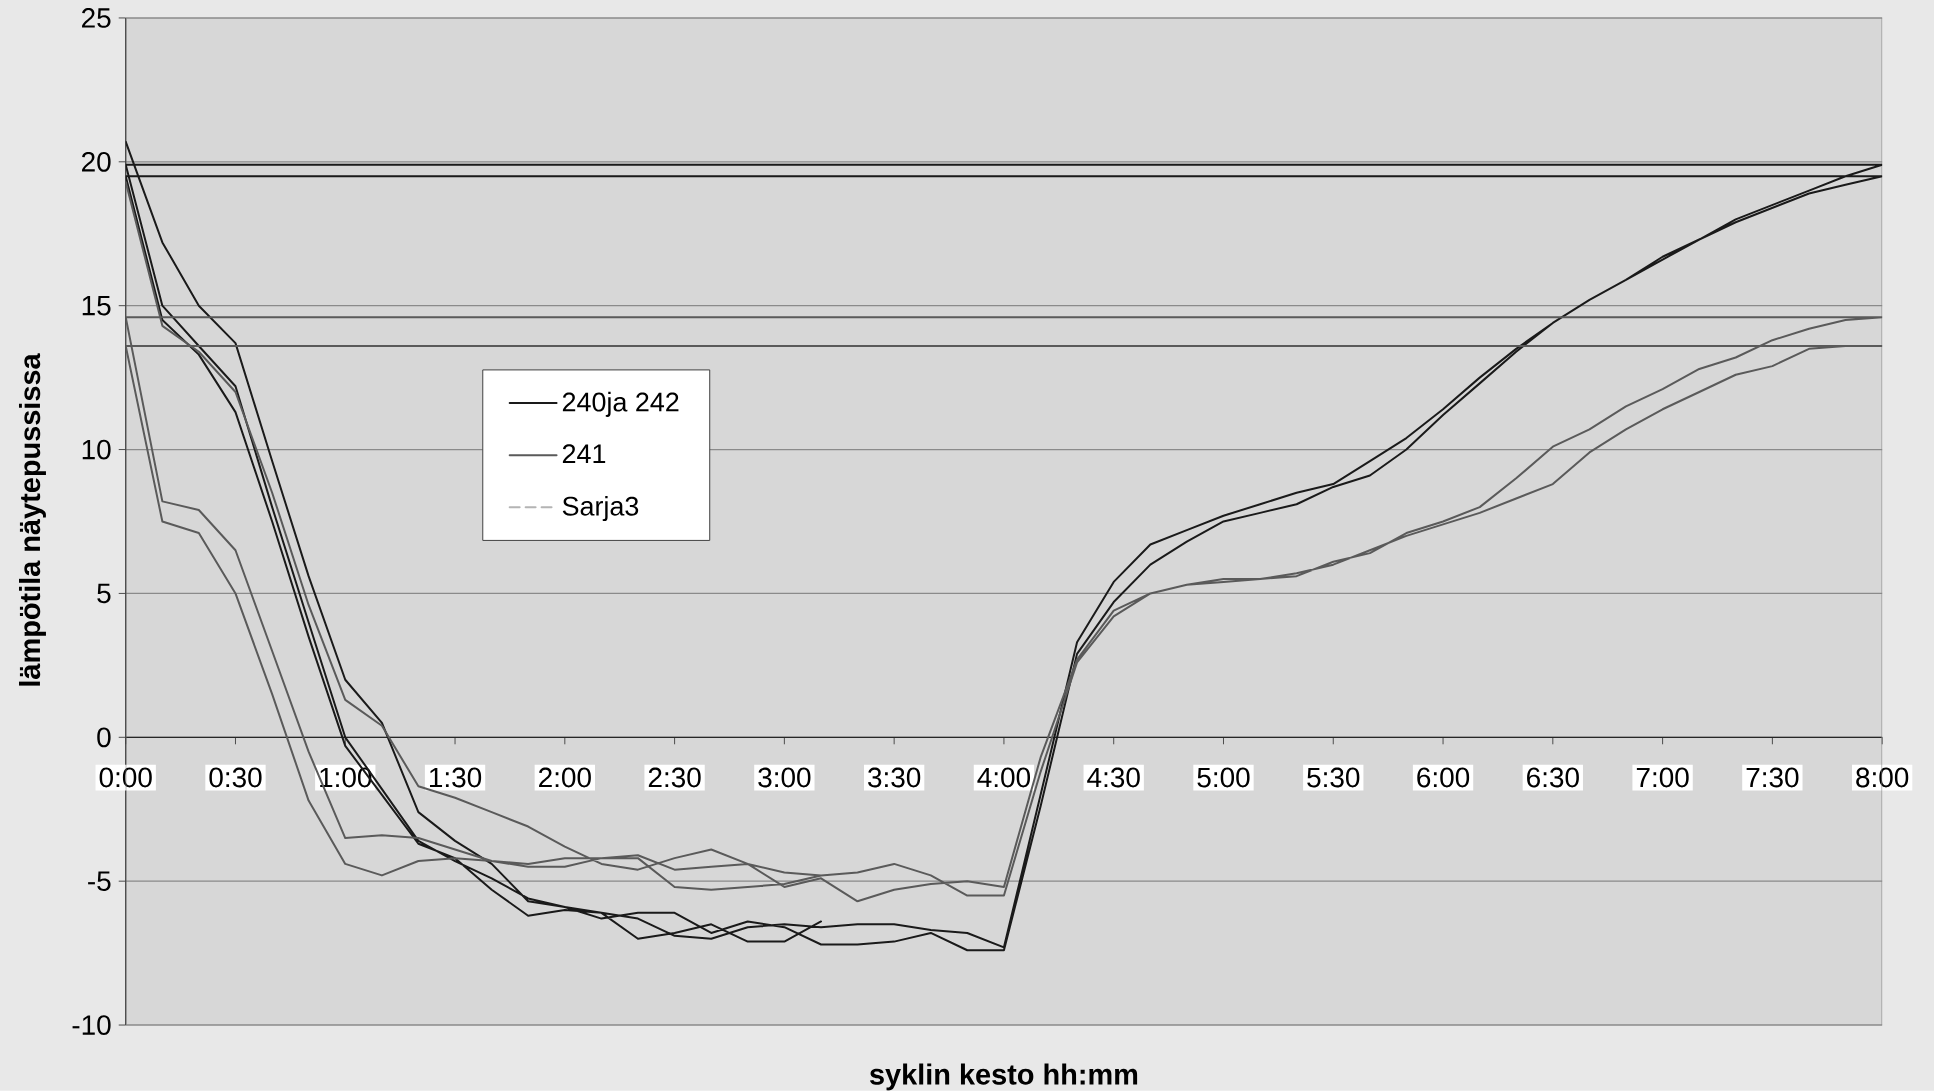 The image size is (1934, 1091). Describe the element at coordinates (96, 161) in the screenshot. I see `y-tick-label: 20` at that location.